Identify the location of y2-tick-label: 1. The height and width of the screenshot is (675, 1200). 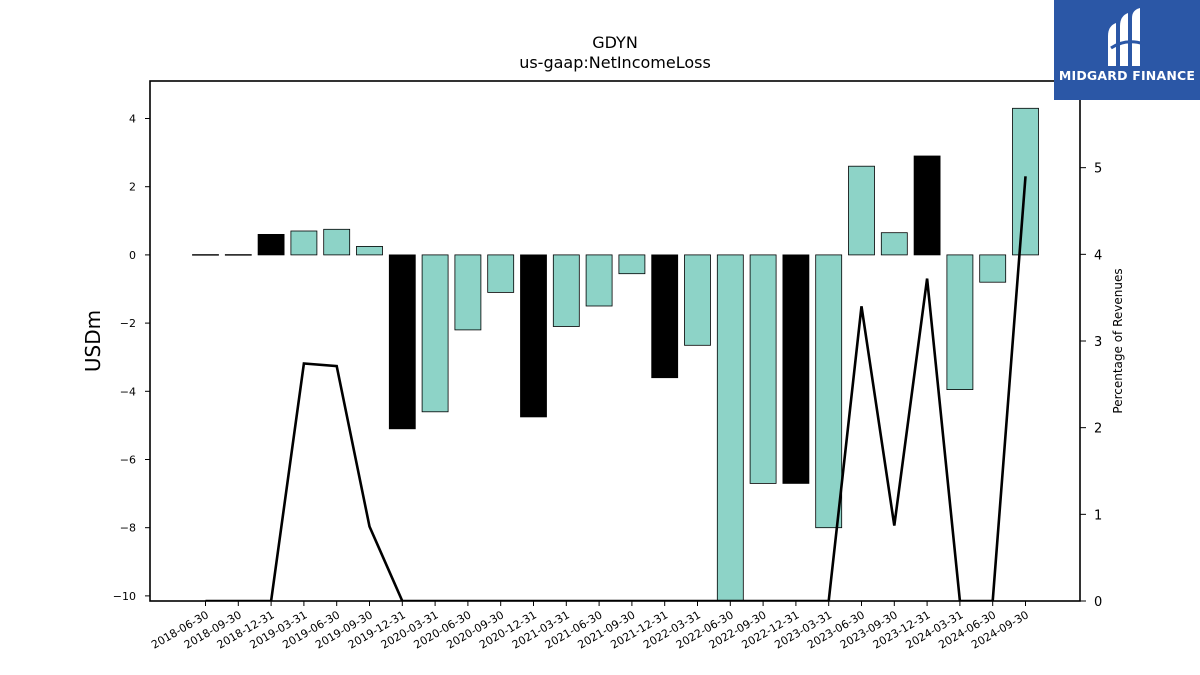
(1098, 515).